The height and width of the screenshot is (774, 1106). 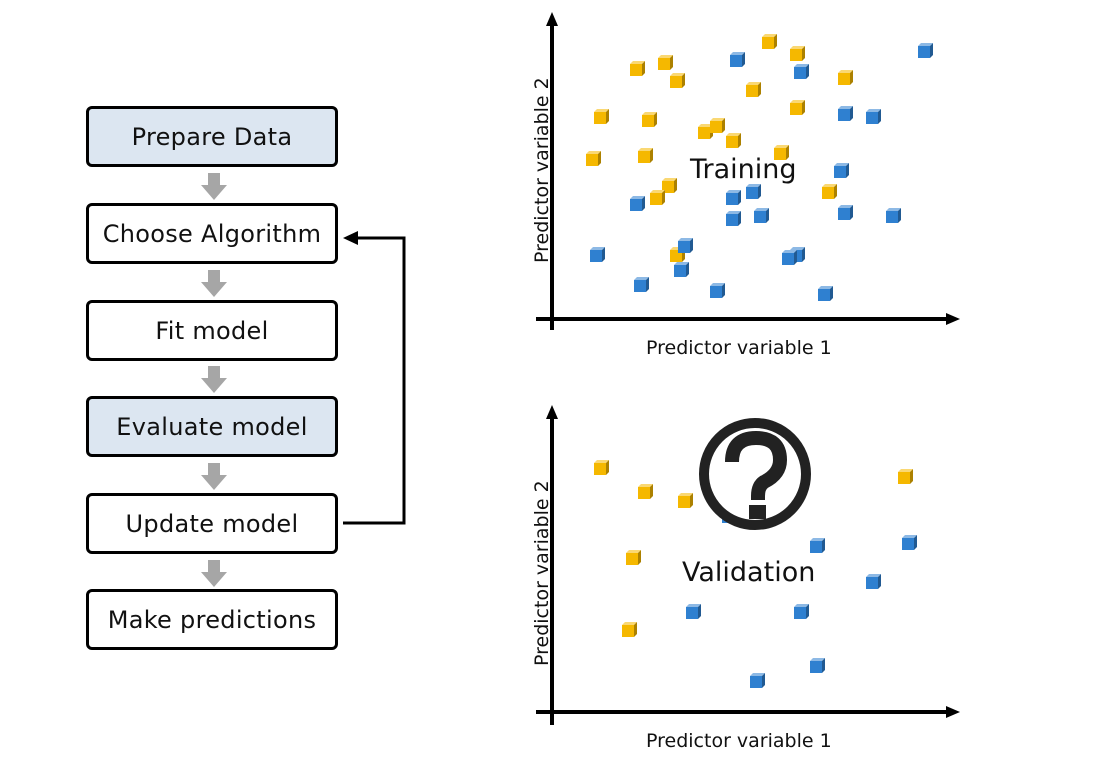 What do you see at coordinates (212, 330) in the screenshot?
I see `step-fit-model: Fit model` at bounding box center [212, 330].